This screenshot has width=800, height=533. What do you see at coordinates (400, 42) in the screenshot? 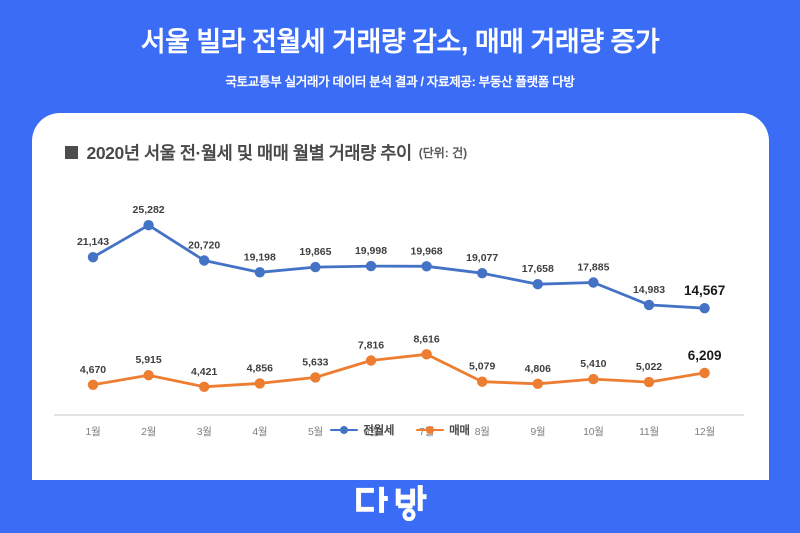
I see `page-title: 서울 빌라 전월세 거래량 감소, 매매 거래량 증가` at bounding box center [400, 42].